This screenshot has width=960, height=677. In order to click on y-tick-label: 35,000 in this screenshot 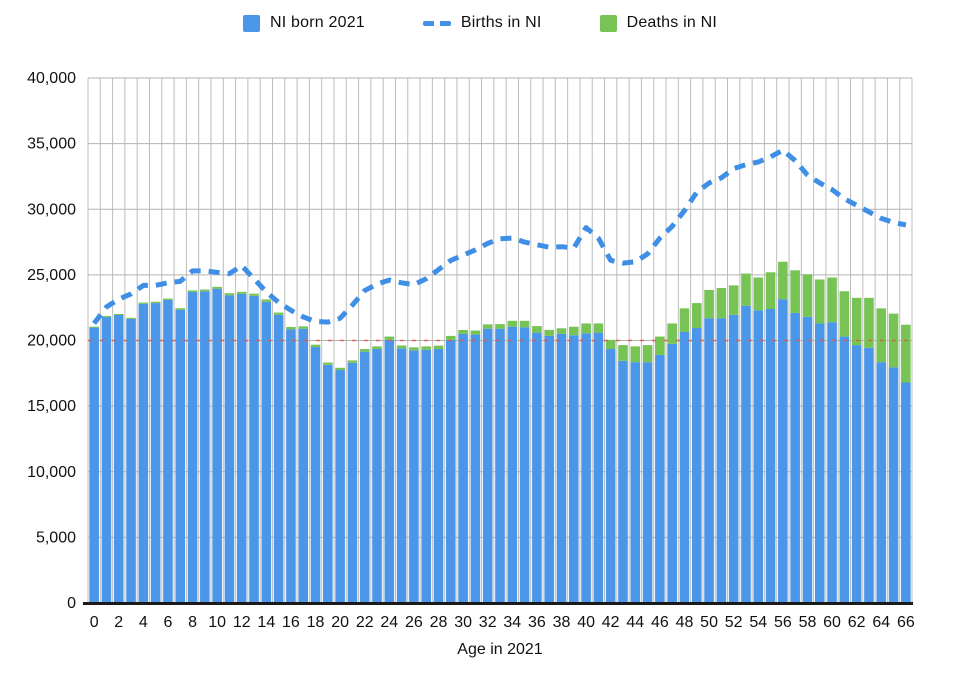, I will do `click(51, 144)`.